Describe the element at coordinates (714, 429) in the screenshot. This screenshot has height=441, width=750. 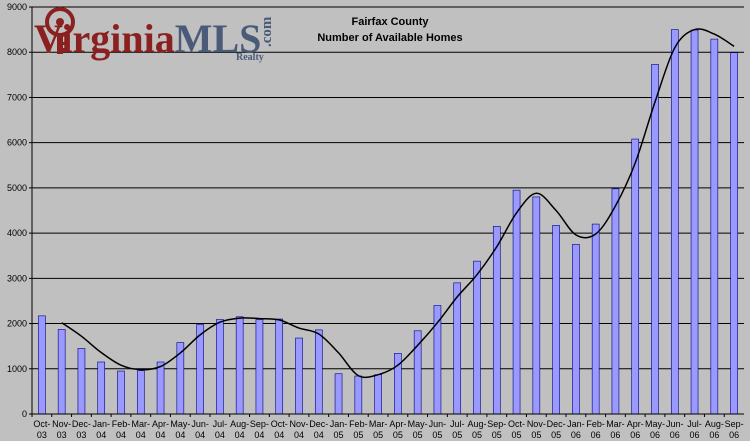
I see `x-tick-label: Aug-06` at that location.